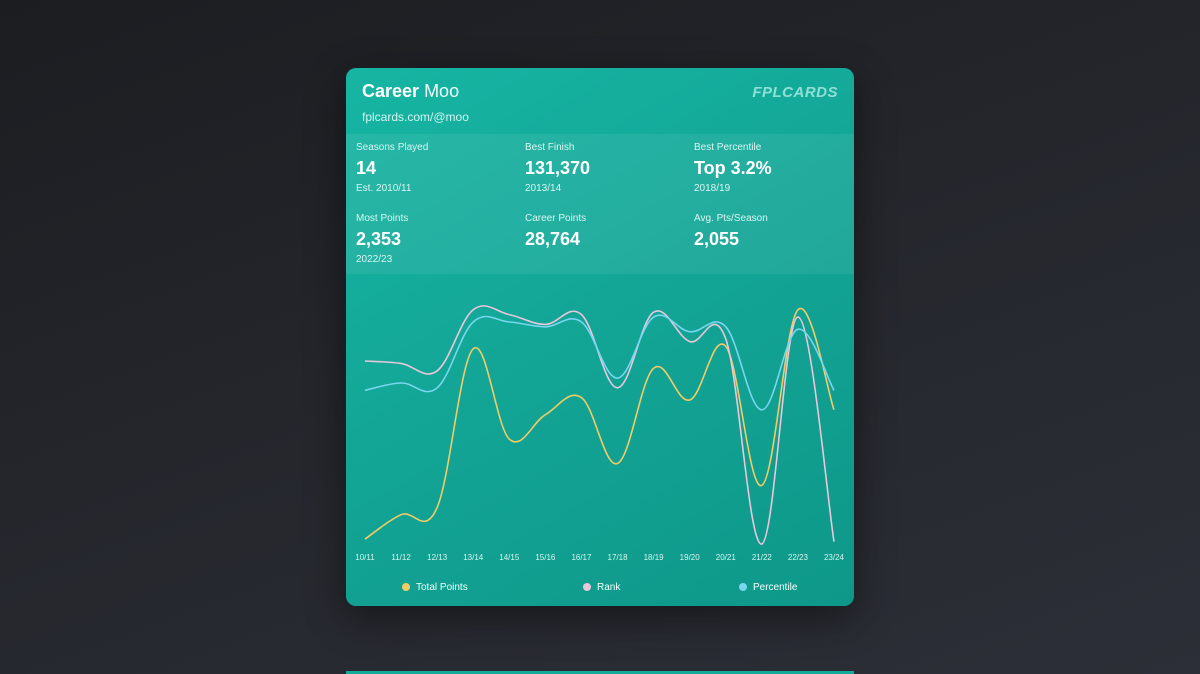 This screenshot has height=674, width=1200. I want to click on stat-value: 2,055, so click(717, 239).